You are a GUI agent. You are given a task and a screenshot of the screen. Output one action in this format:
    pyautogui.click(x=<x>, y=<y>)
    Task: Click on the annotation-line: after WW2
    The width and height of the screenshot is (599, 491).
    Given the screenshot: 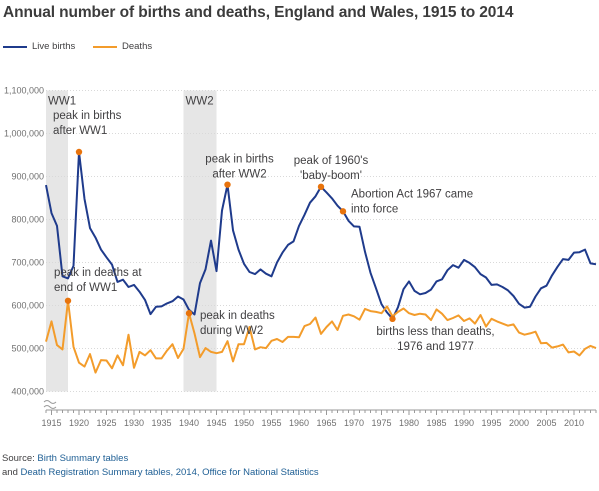 What is the action you would take?
    pyautogui.click(x=239, y=175)
    